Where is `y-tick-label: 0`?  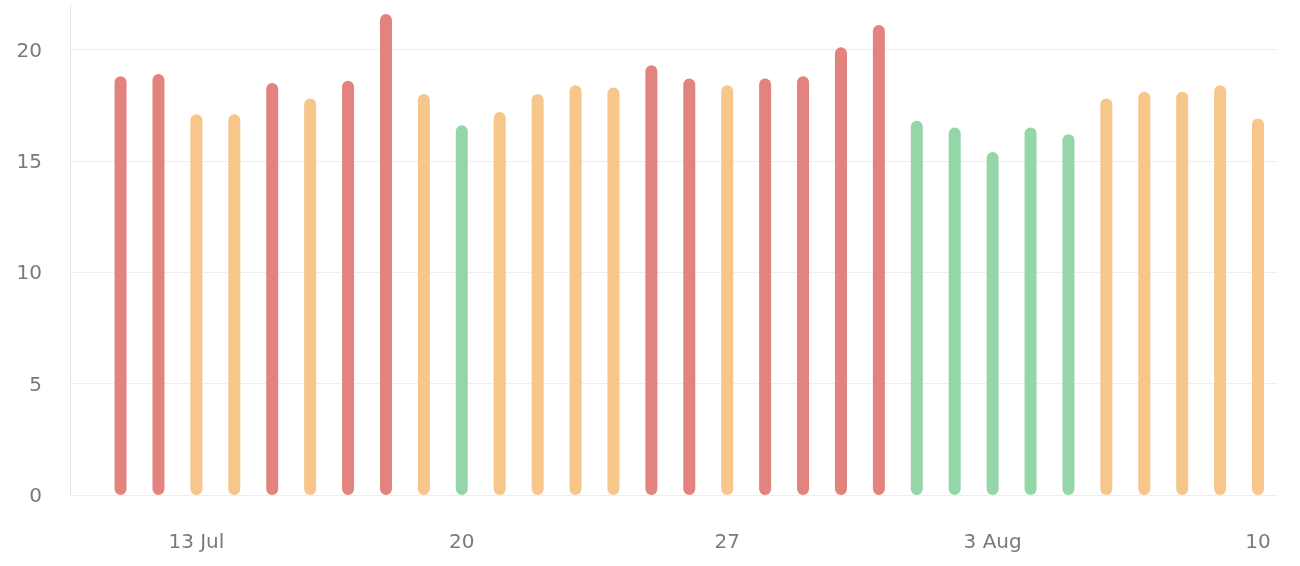 y-tick-label: 0 is located at coordinates (35, 495).